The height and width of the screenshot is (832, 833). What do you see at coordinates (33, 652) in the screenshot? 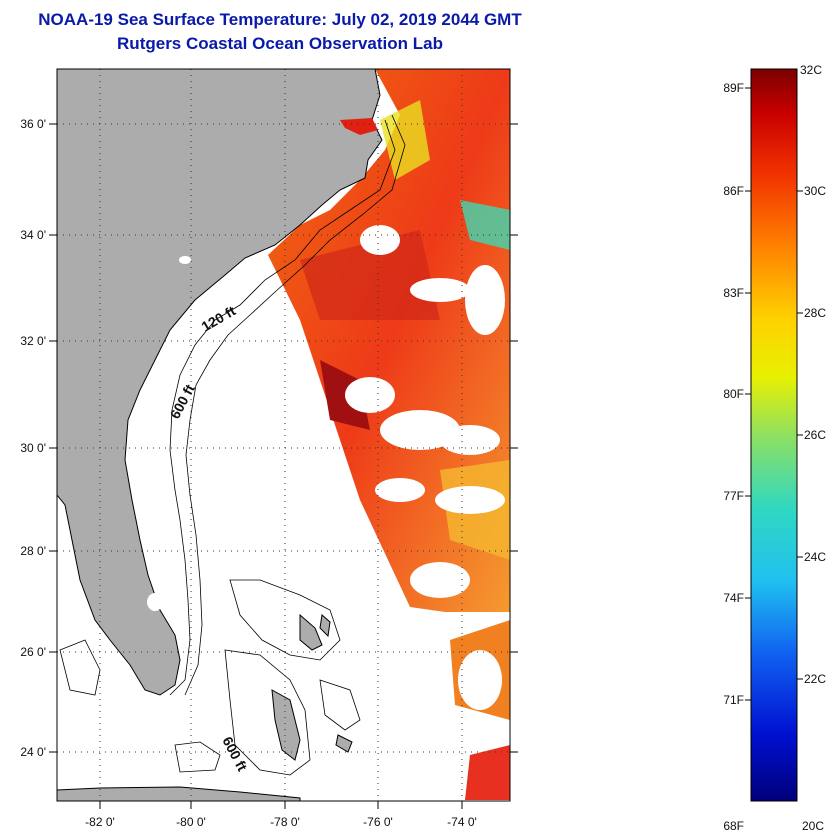
I see `lat-label: 26 0'` at bounding box center [33, 652].